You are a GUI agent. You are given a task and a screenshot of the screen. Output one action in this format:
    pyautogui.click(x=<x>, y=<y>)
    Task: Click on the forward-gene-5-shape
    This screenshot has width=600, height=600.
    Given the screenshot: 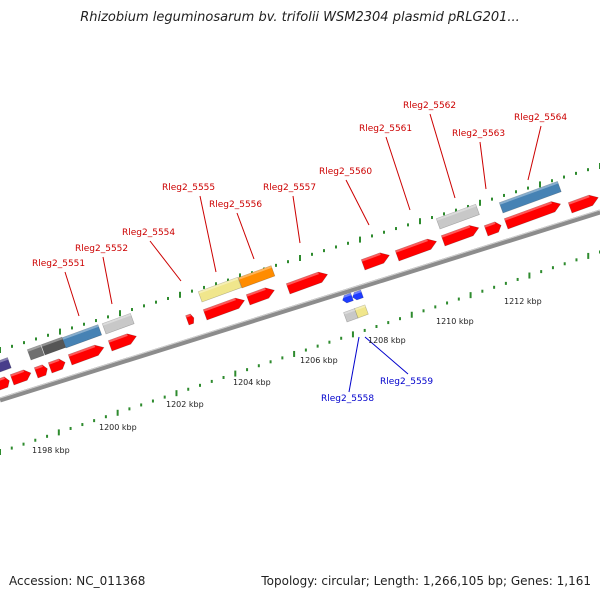 What is the action you would take?
    pyautogui.click(x=122, y=342)
    